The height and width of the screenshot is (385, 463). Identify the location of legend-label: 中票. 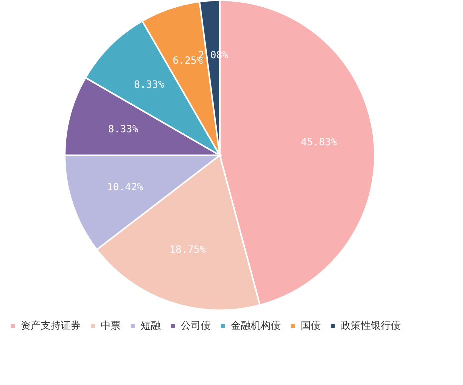
(111, 326).